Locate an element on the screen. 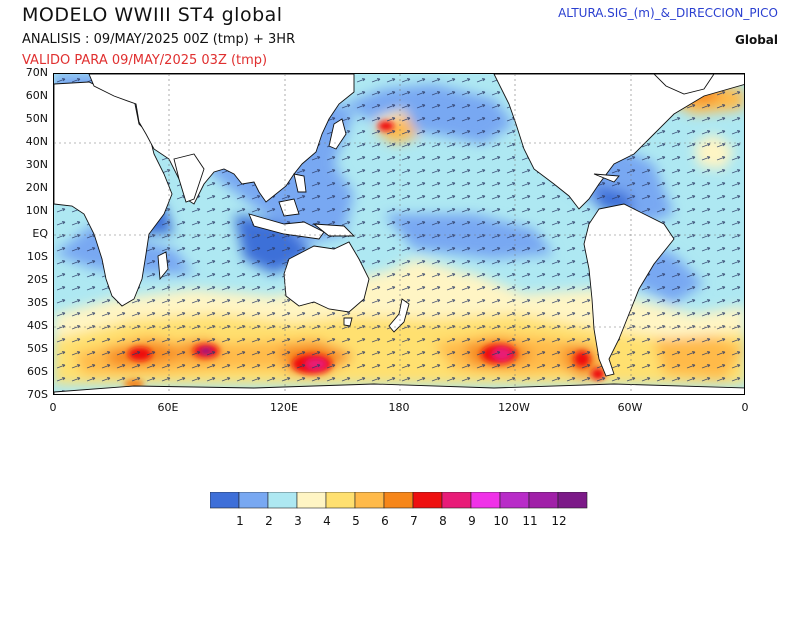 The width and height of the screenshot is (800, 618). lon-label: 60W is located at coordinates (630, 407).